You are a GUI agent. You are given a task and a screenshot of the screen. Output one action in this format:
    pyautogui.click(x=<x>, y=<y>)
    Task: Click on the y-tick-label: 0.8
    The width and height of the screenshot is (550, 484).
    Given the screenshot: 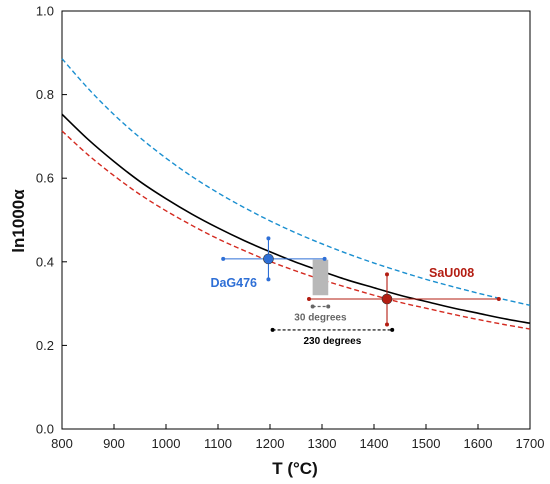 What is the action you would take?
    pyautogui.click(x=45, y=94)
    